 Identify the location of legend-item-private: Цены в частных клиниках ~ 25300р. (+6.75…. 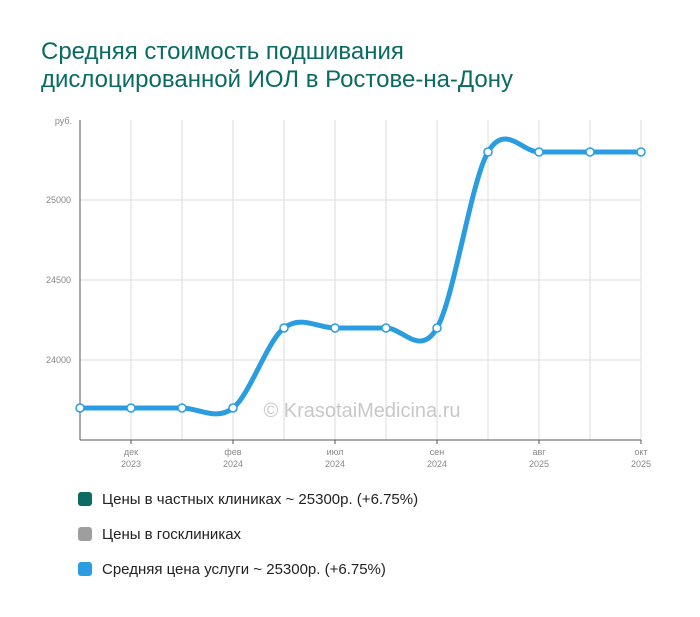
(248, 499).